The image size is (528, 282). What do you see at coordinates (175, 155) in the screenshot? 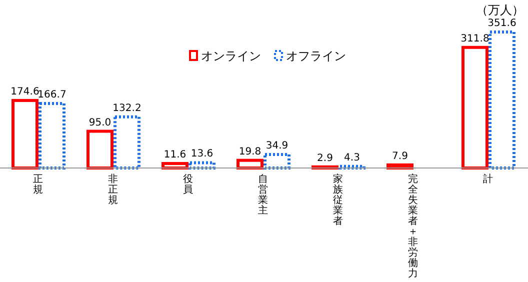
I see `data-label: 11.6` at bounding box center [175, 155].